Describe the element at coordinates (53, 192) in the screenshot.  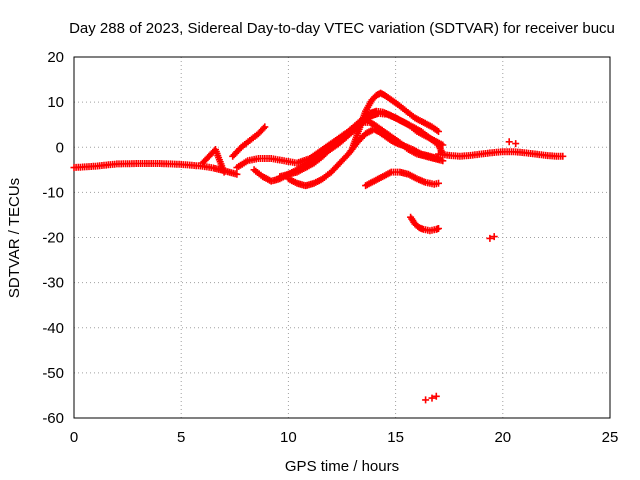
I see `y-tick-label: -10` at that location.